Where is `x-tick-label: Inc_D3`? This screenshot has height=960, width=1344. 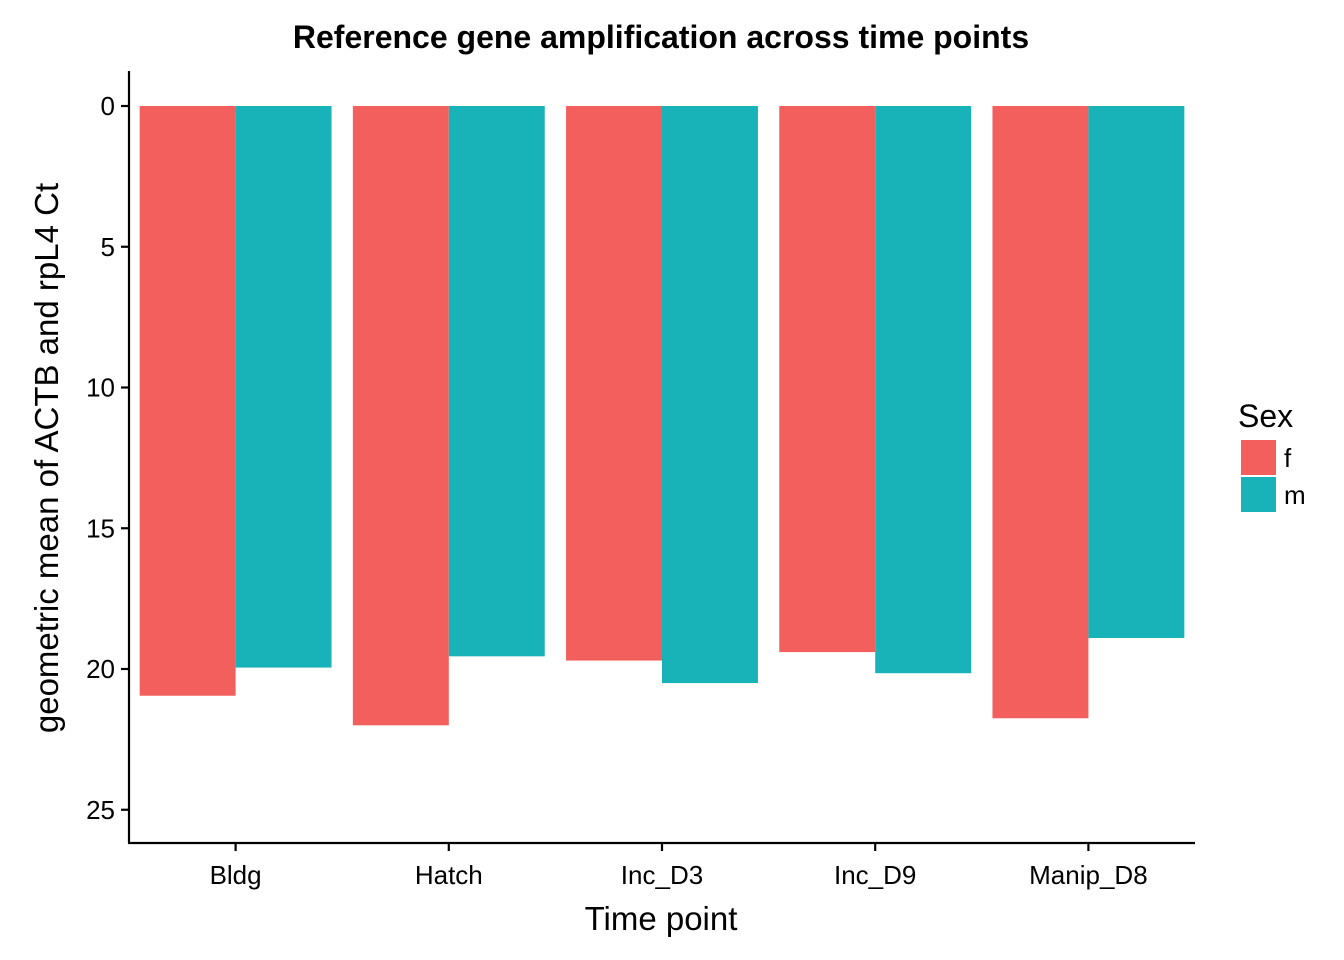 x-tick-label: Inc_D3 is located at coordinates (662, 875).